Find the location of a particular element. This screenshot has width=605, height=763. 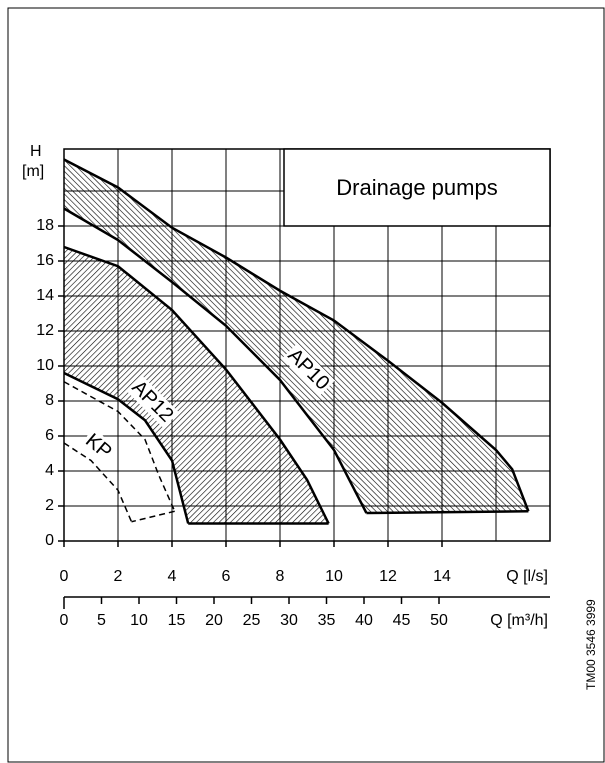

band-label-text: KP is located at coordinates (98, 446).